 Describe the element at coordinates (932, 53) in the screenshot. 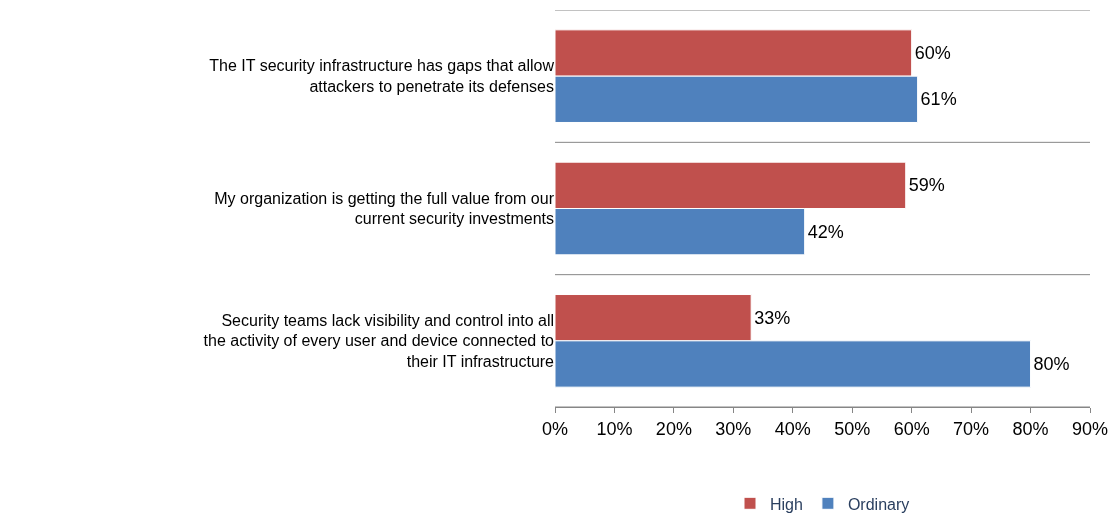

I see `data-label: 60%` at that location.